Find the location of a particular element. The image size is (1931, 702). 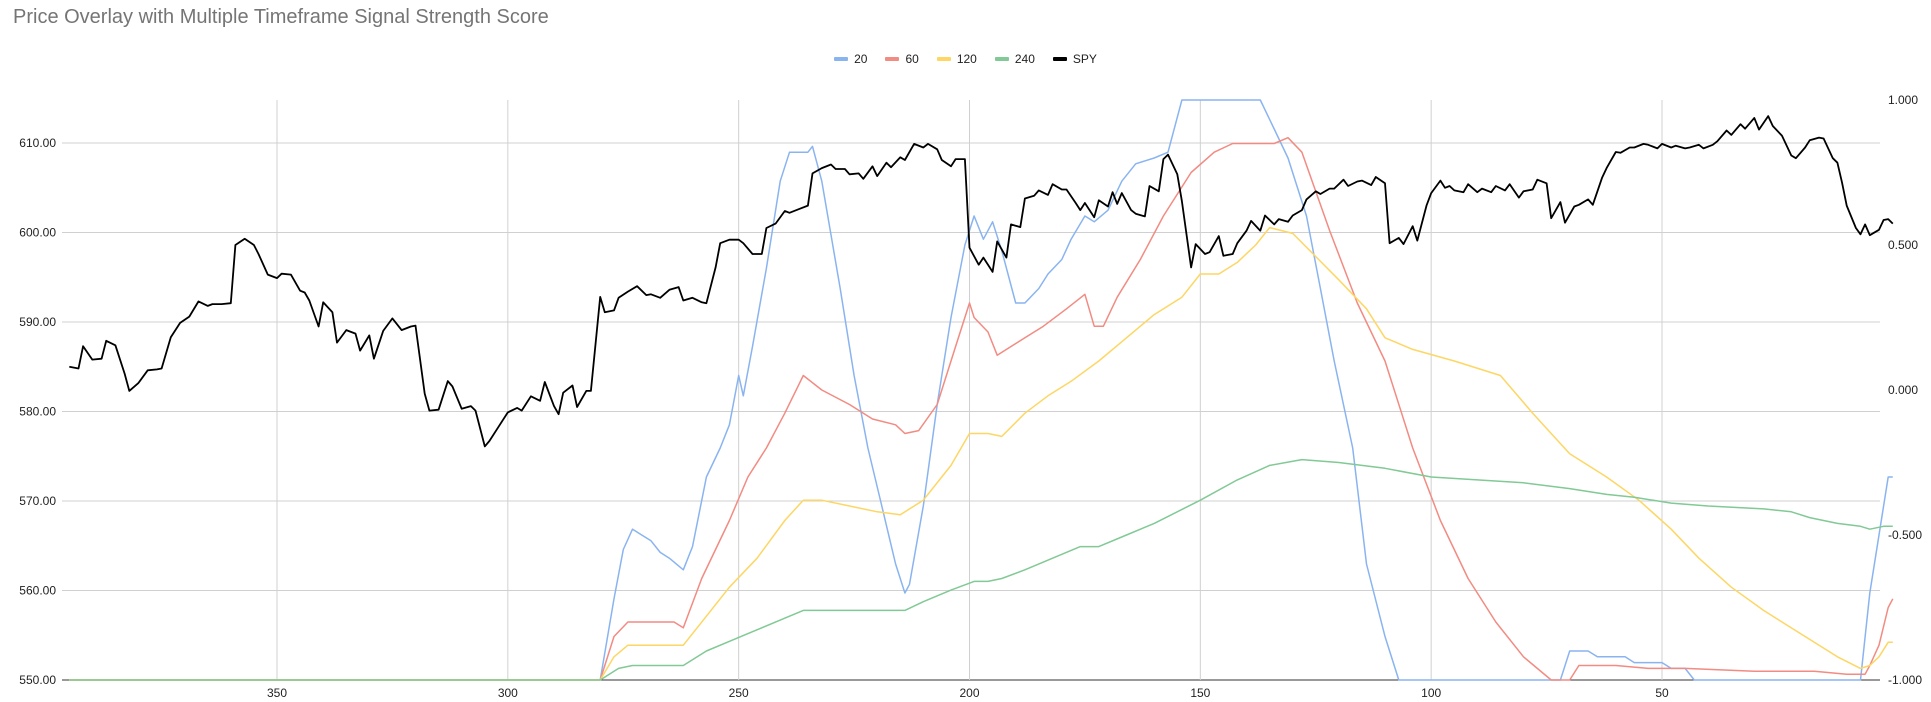

legend-label: 60 is located at coordinates (912, 59).